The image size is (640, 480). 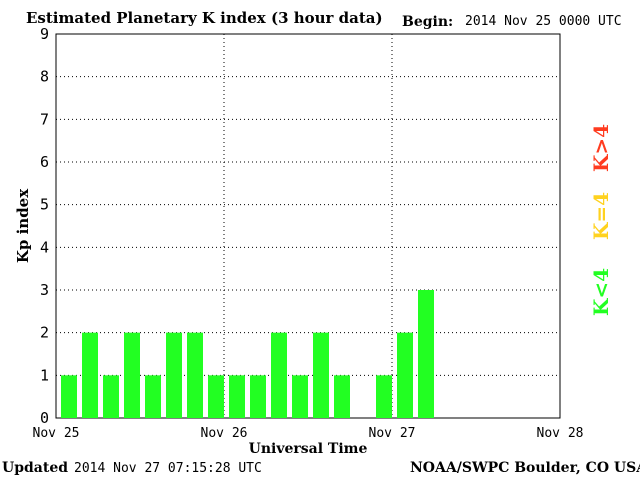 What do you see at coordinates (428, 22) in the screenshot?
I see `begin-label: Begin:` at bounding box center [428, 22].